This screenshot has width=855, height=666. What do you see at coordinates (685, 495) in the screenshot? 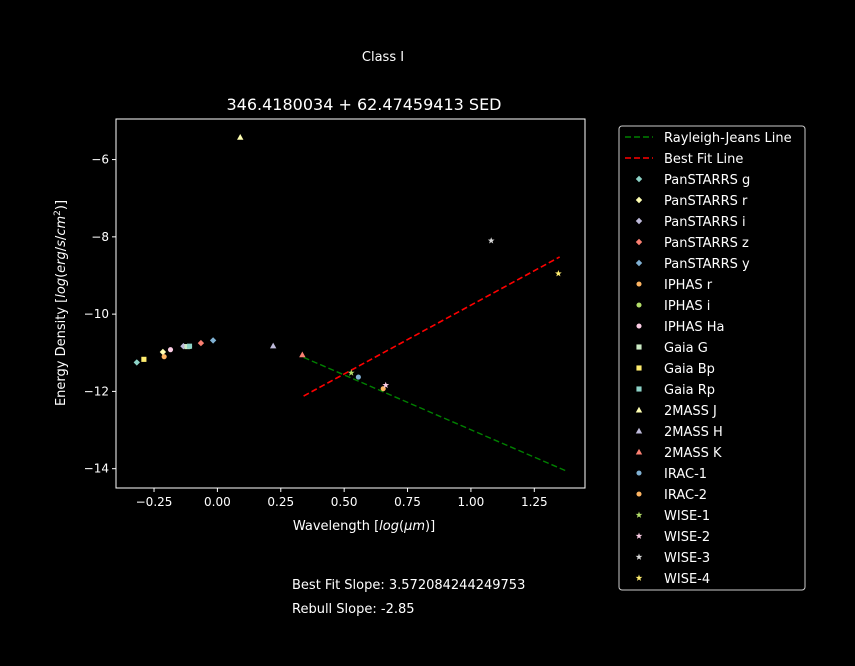
I see `legend-label-irac-2: IRAC-2` at bounding box center [685, 495].